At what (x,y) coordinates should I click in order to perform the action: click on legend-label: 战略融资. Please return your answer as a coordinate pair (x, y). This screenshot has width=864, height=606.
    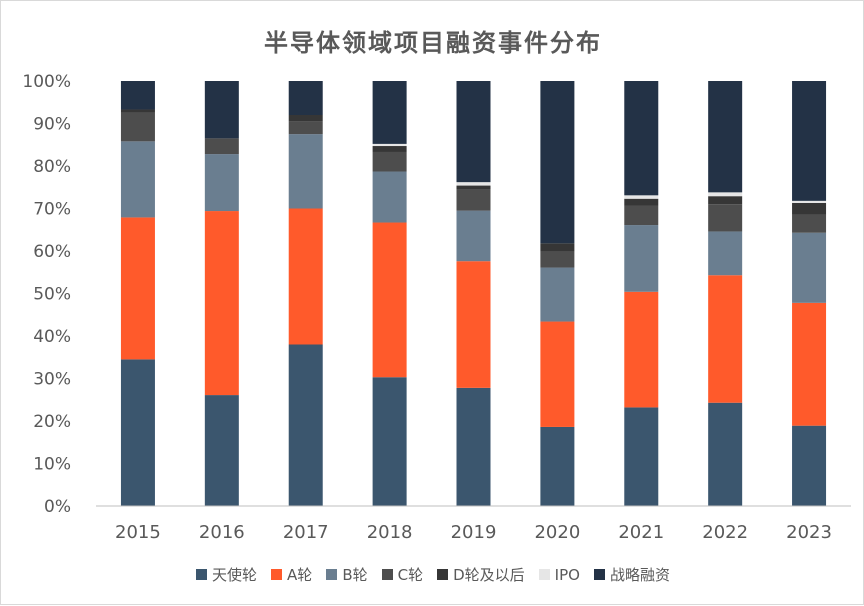
    Looking at the image, I should click on (639, 575).